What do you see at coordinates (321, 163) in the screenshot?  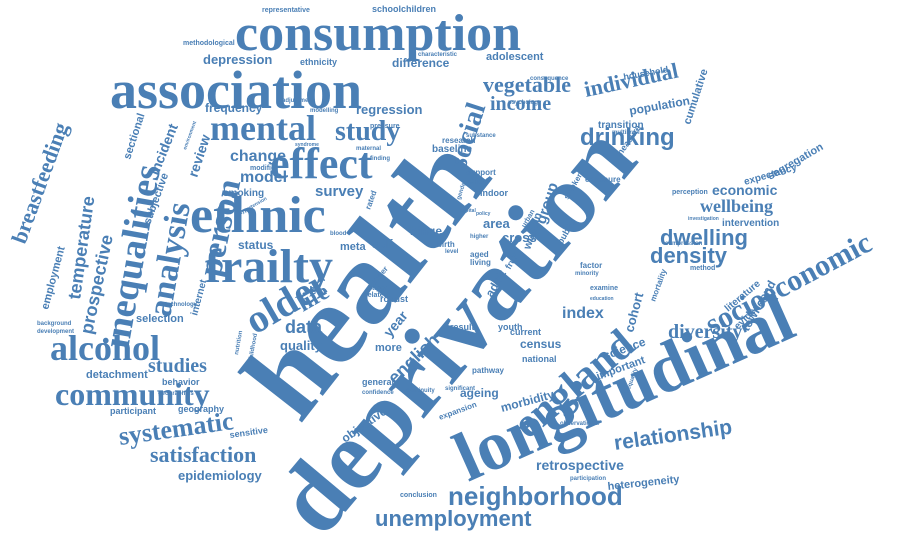 I see `word-effect: effect` at bounding box center [321, 163].